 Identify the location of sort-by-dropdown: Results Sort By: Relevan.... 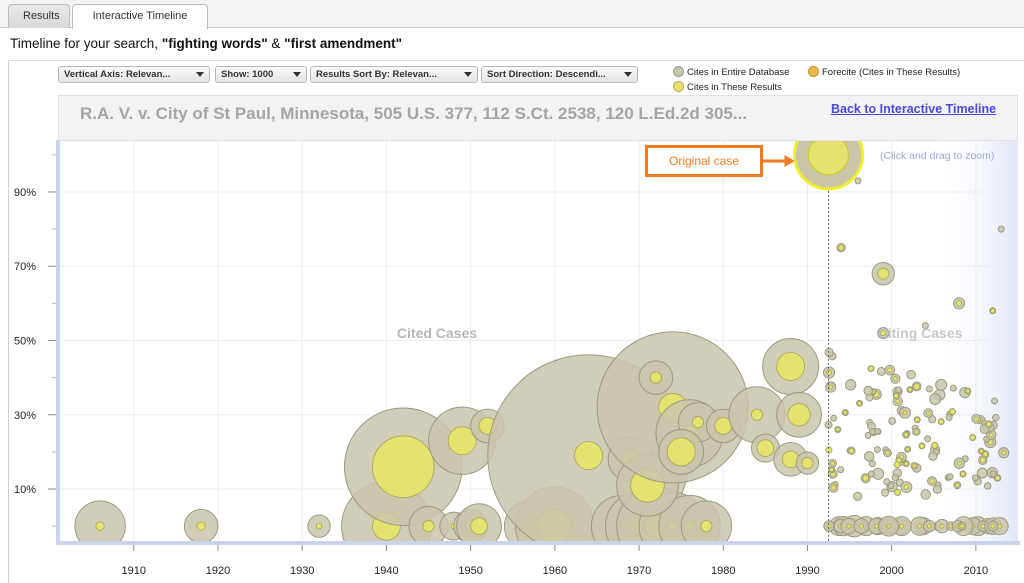
(394, 74).